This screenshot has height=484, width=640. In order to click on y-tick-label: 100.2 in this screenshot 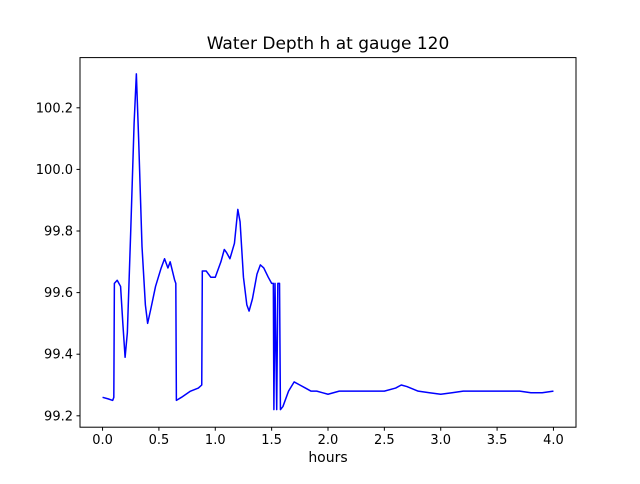, I will do `click(54, 108)`.